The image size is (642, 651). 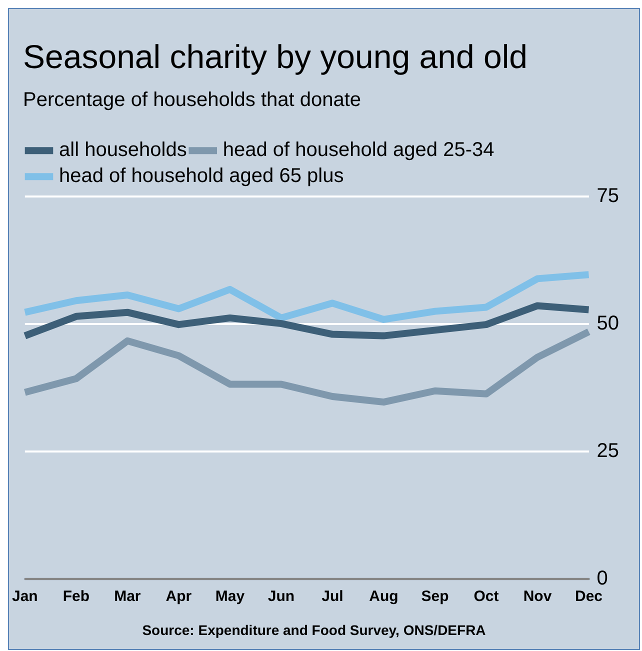 I want to click on legend-label: head of household aged 25-34, so click(x=358, y=150).